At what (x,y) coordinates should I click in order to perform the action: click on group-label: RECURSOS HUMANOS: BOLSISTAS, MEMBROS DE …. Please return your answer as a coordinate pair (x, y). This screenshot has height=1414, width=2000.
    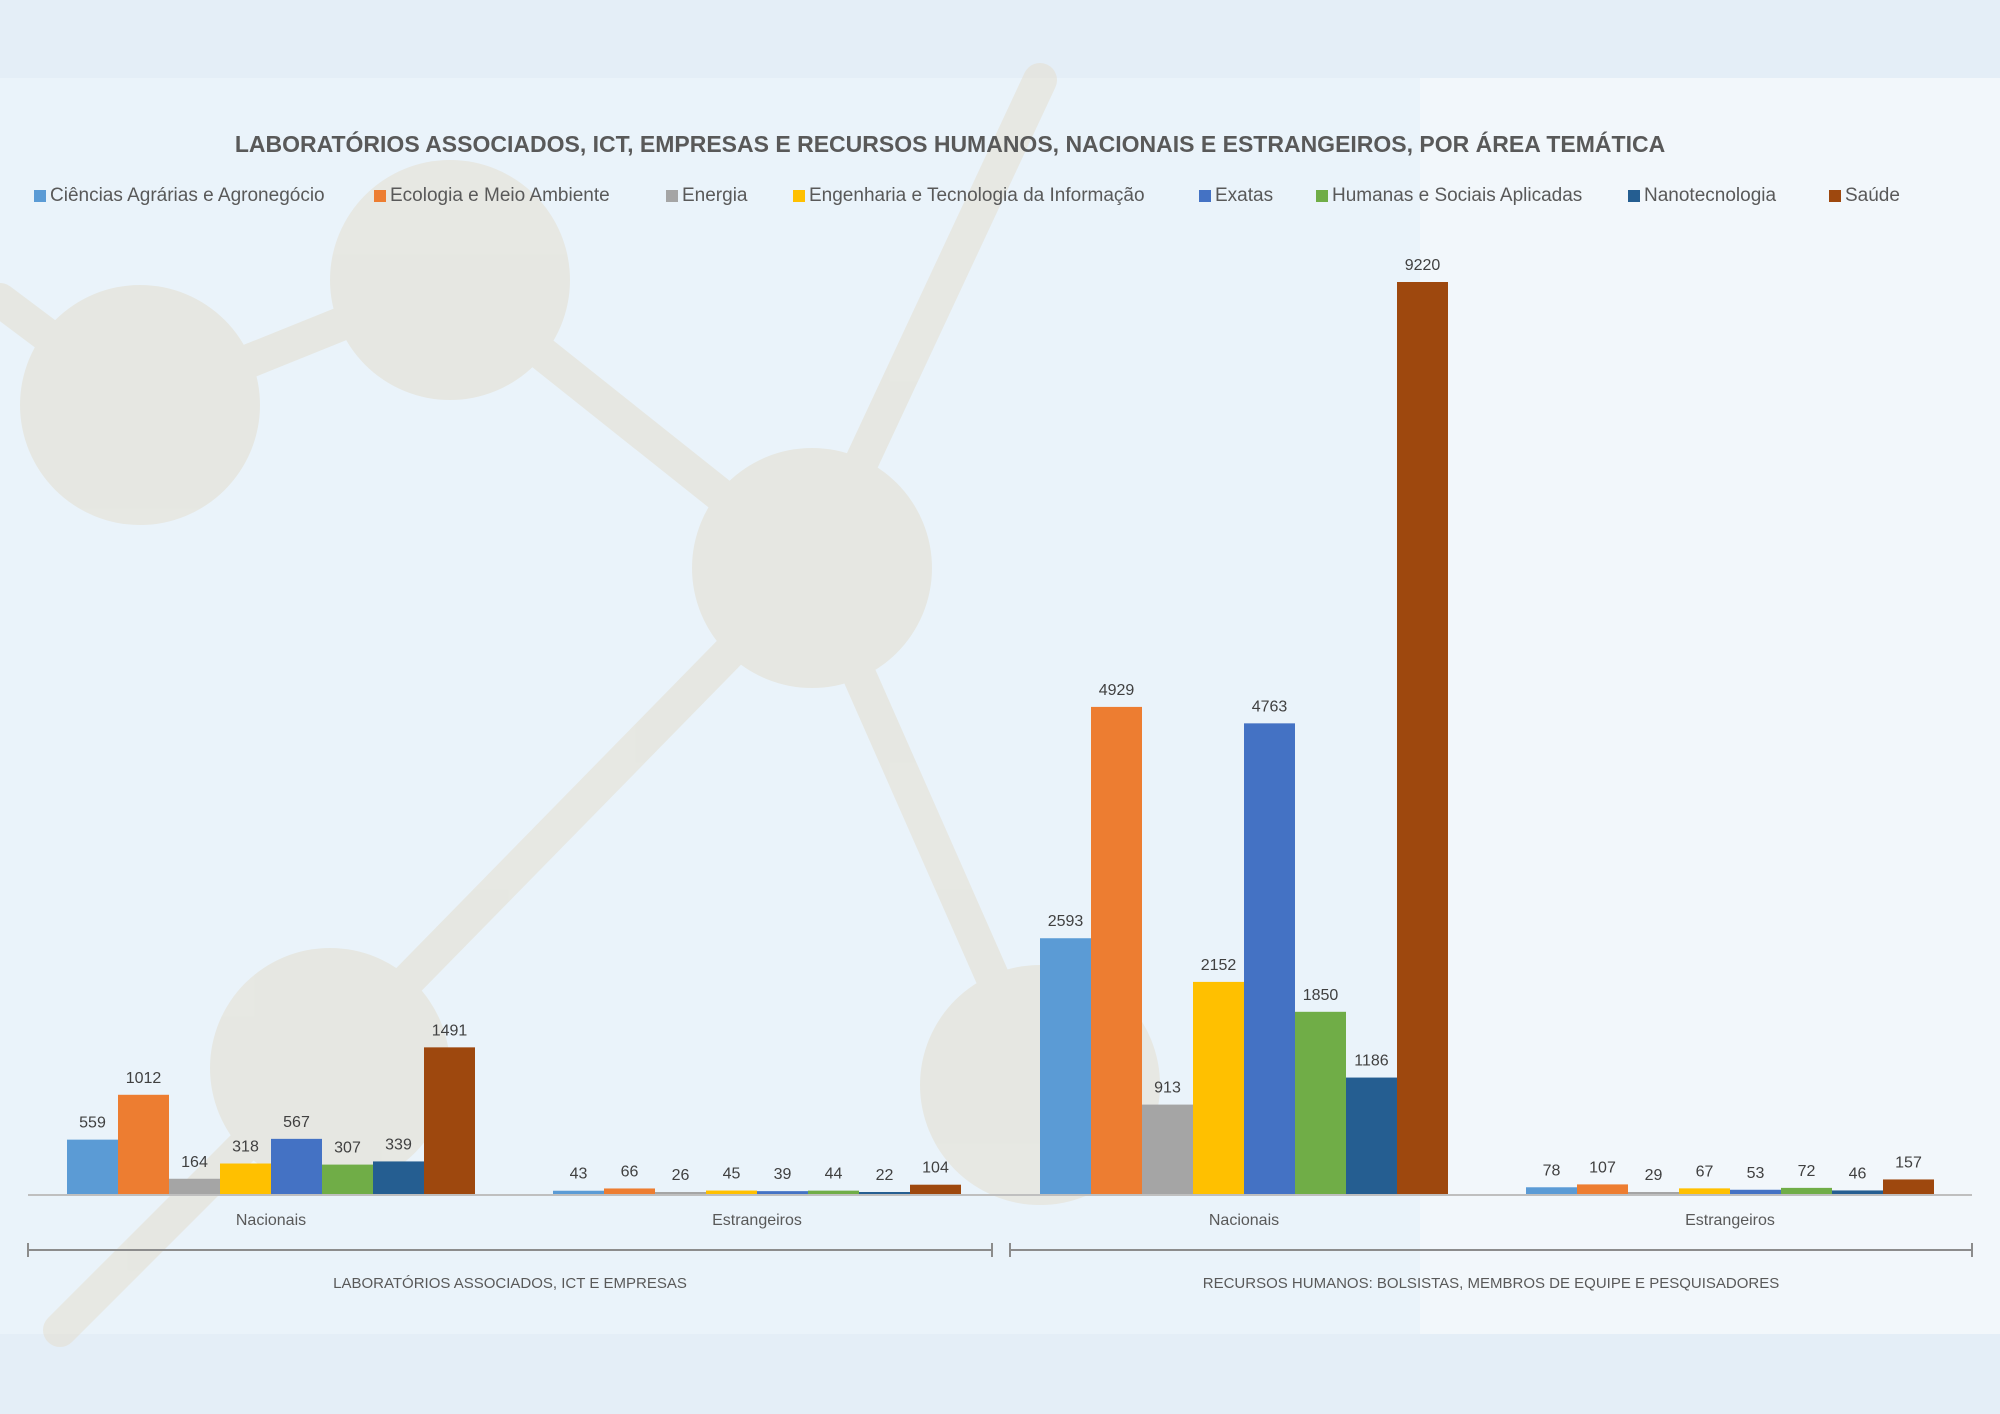
    Looking at the image, I should click on (1491, 1283).